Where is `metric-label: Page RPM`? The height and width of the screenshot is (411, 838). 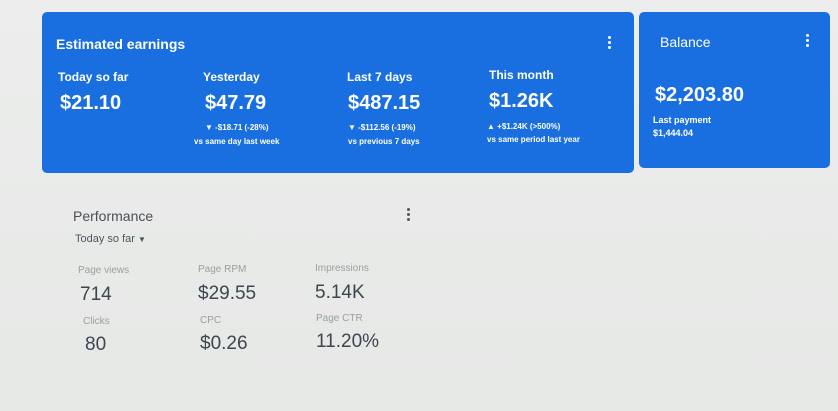 metric-label: Page RPM is located at coordinates (222, 269).